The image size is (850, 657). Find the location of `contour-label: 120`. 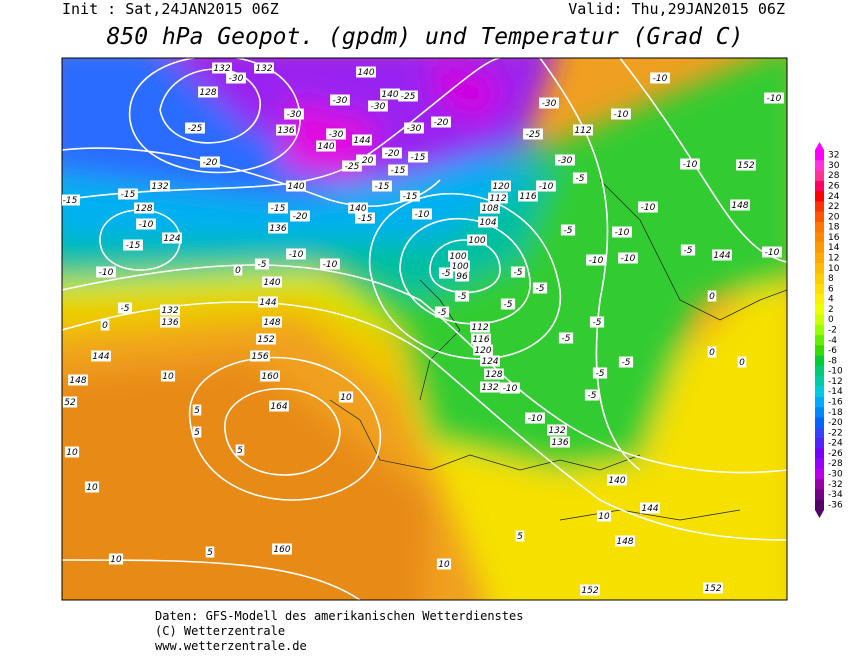

contour-label: 120 is located at coordinates (500, 187).